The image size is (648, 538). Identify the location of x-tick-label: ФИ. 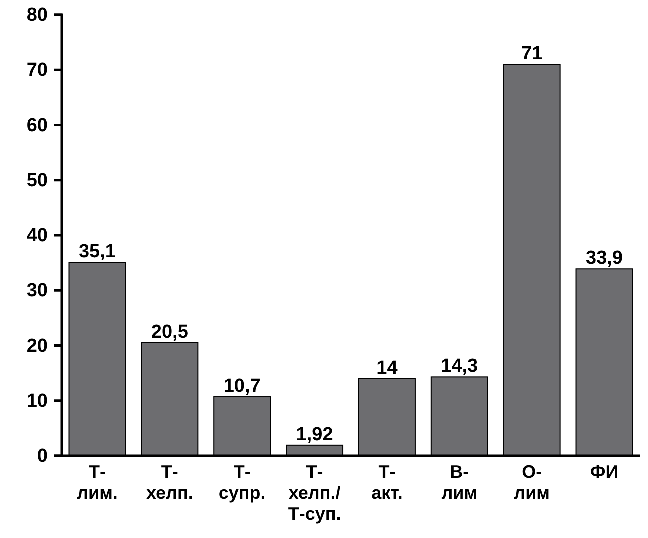
(604, 472).